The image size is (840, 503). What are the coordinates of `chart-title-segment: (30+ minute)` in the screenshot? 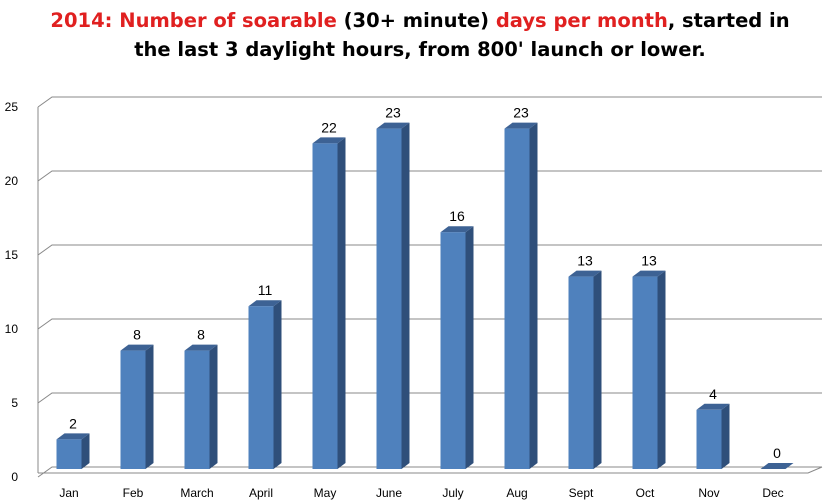 It's located at (419, 20).